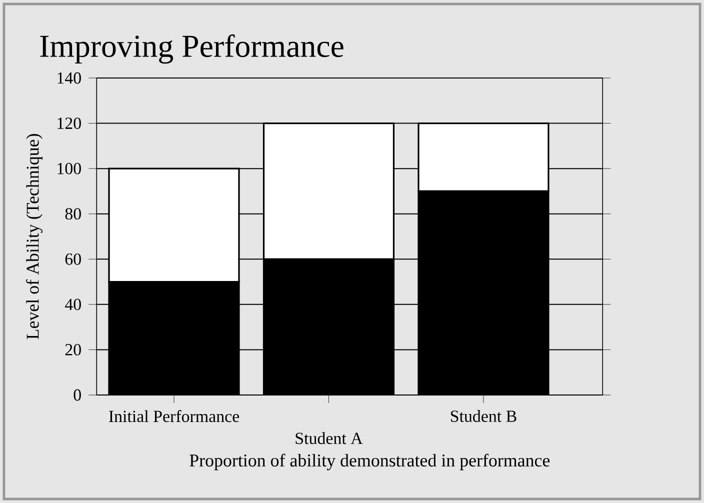  I want to click on x-tick-label: Student A, so click(329, 438).